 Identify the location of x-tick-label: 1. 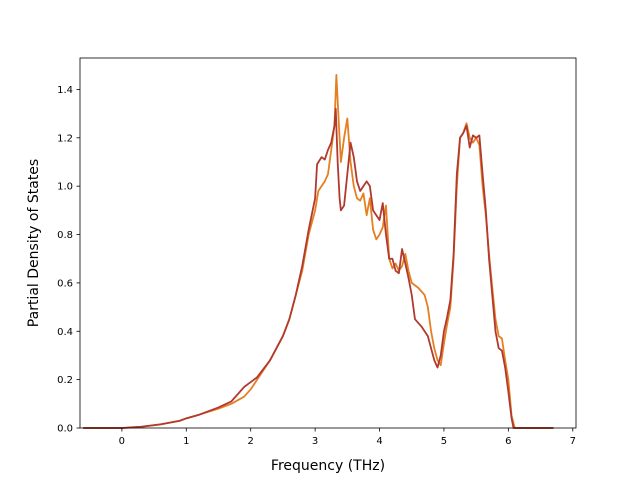
(186, 441).